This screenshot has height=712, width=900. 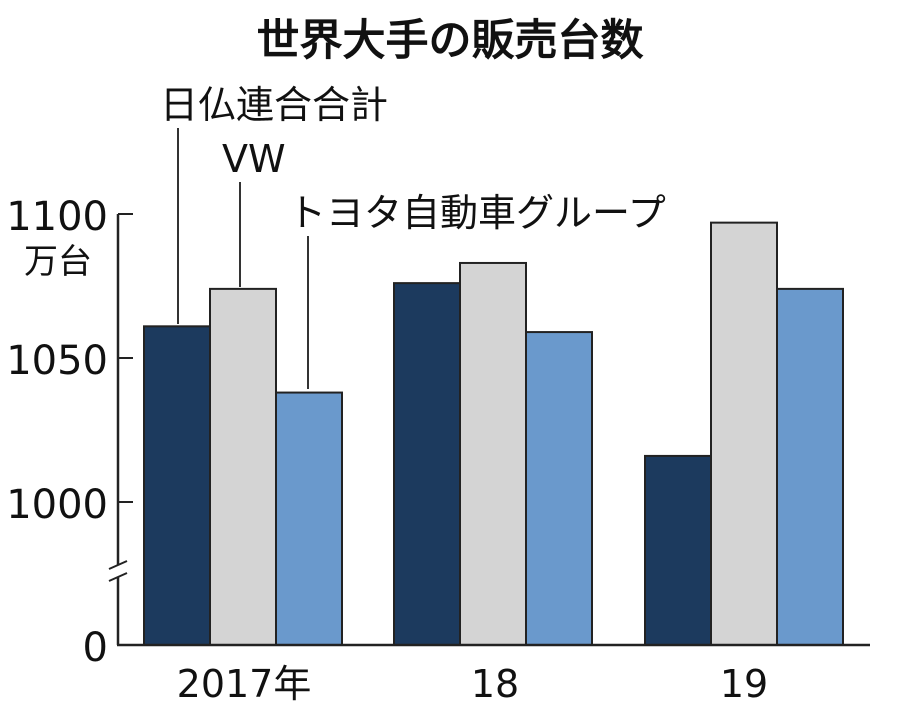 What do you see at coordinates (95, 648) in the screenshot?
I see `y-tick-label-0: 0` at bounding box center [95, 648].